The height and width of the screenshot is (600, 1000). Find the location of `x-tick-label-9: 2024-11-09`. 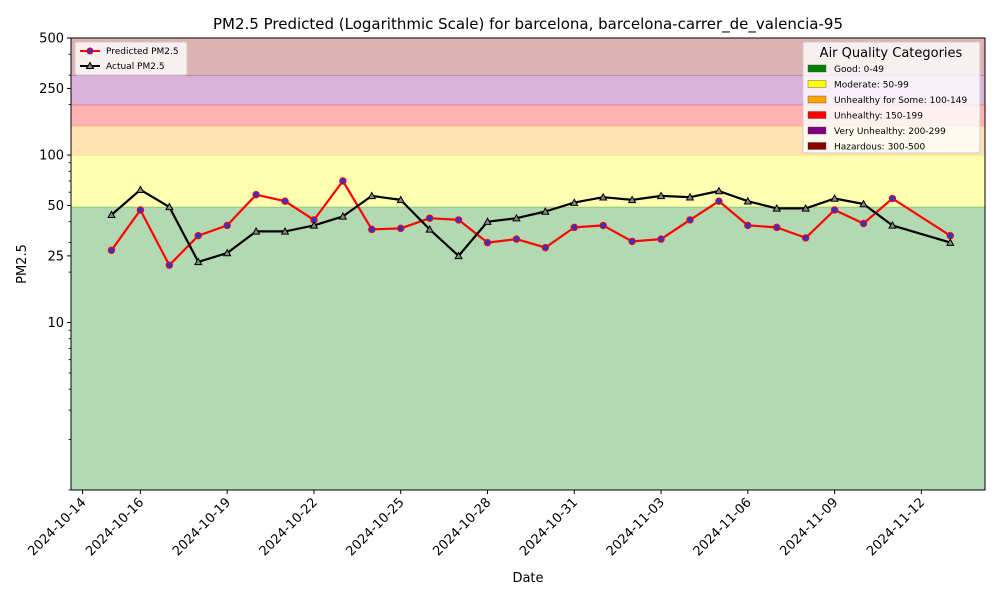

x-tick-label-9: 2024-11-09 is located at coordinates (809, 527).